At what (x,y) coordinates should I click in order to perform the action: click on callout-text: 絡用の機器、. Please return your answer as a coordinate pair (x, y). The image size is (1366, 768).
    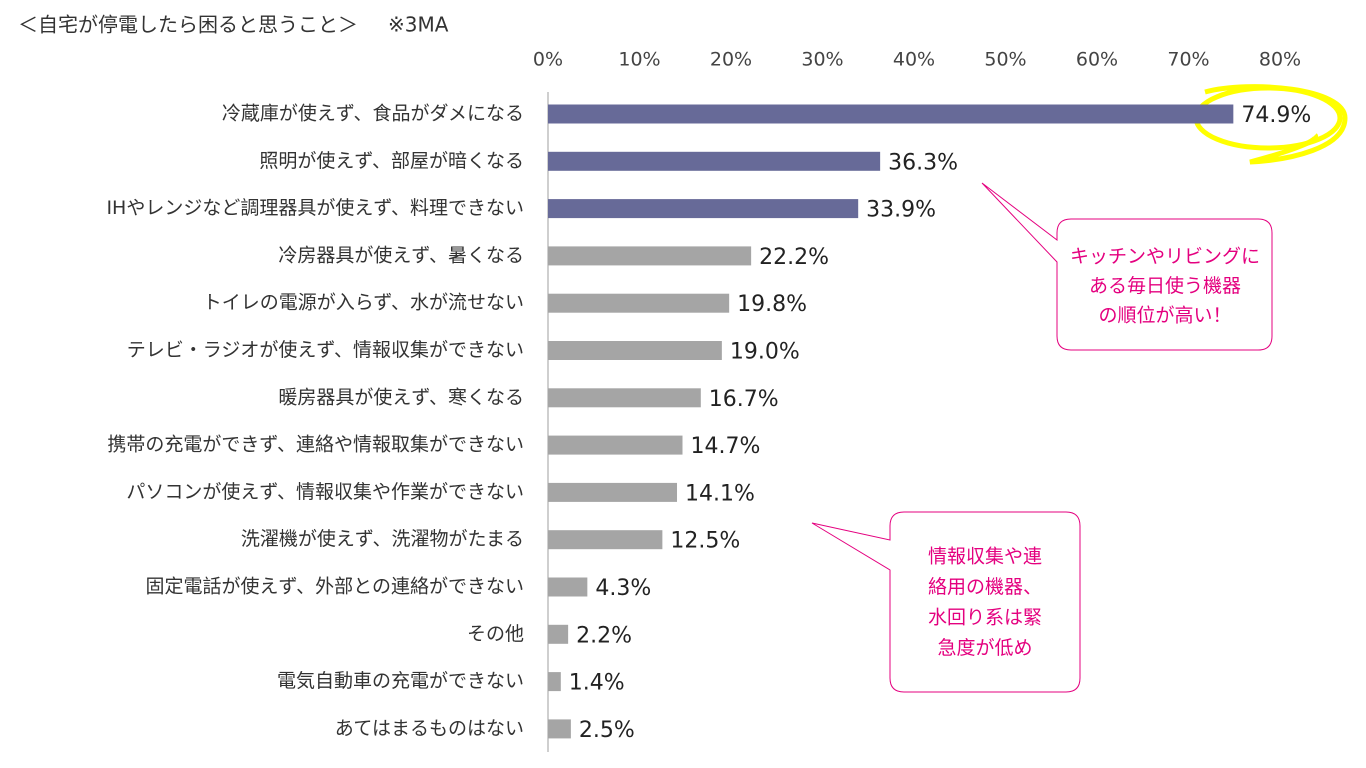
    Looking at the image, I should click on (985, 587).